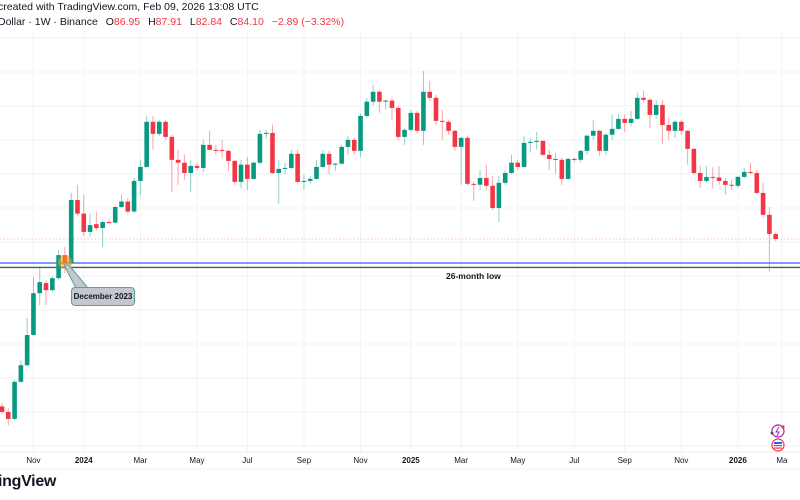 This screenshot has width=800, height=500. What do you see at coordinates (778, 445) in the screenshot?
I see `us-flag-icon` at bounding box center [778, 445].